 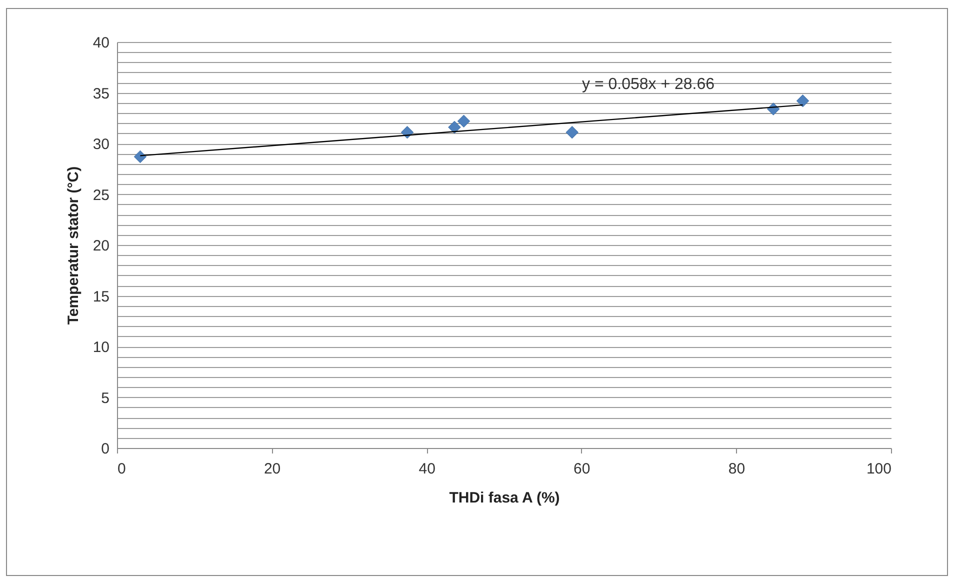 What do you see at coordinates (427, 469) in the screenshot?
I see `x-tick-label: 40` at bounding box center [427, 469].